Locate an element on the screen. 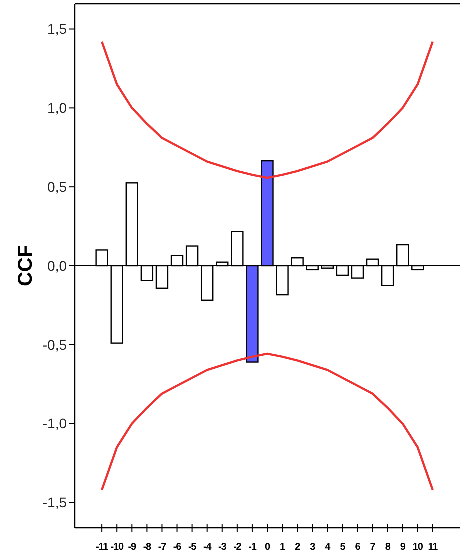 This screenshot has width=461, height=557. y-tick-label: 1,0 is located at coordinates (58, 108).